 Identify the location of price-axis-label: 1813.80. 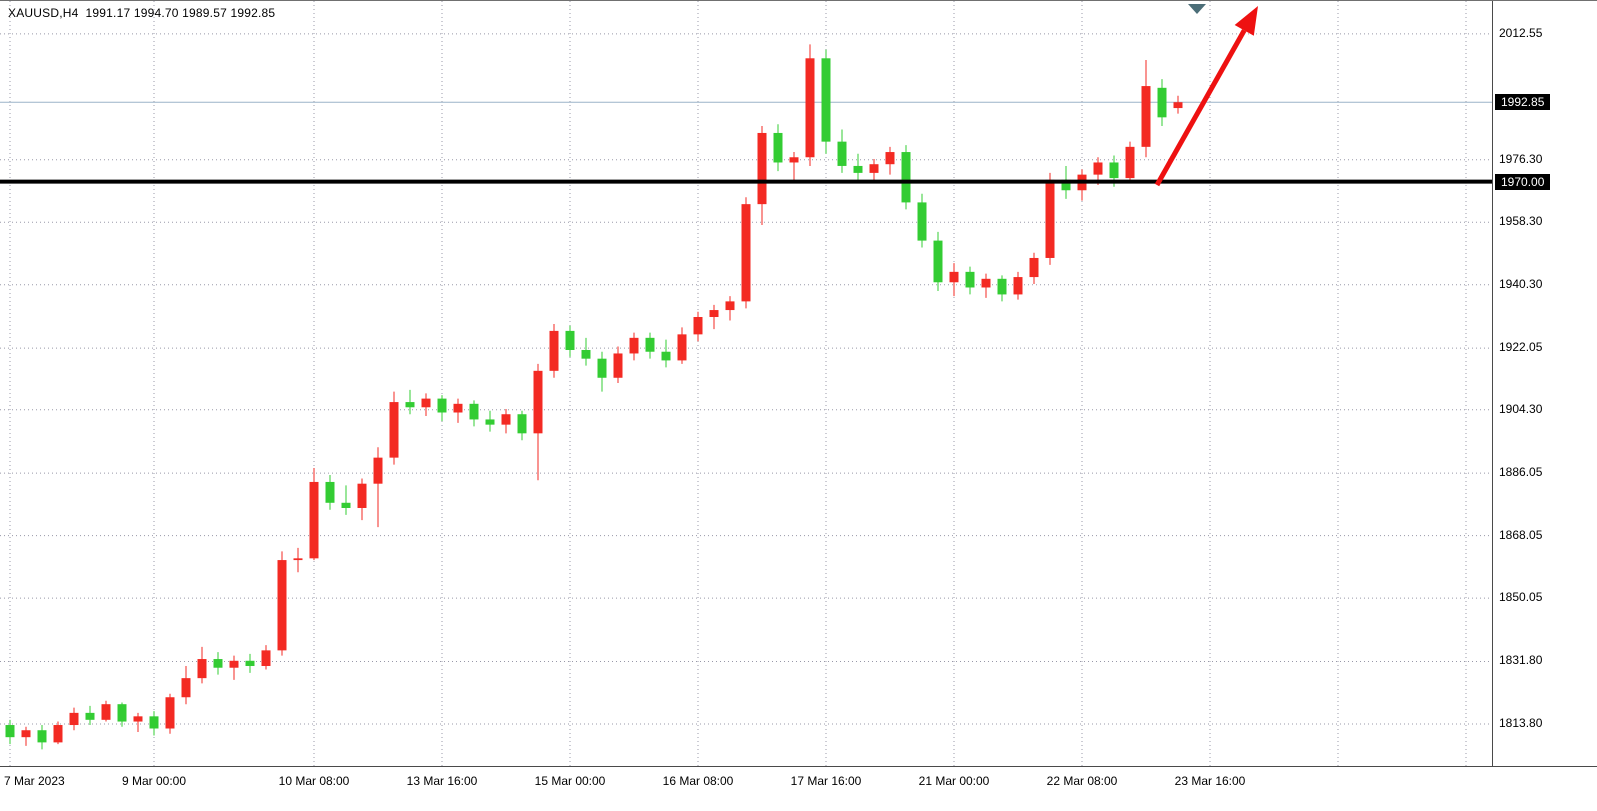
(1521, 722).